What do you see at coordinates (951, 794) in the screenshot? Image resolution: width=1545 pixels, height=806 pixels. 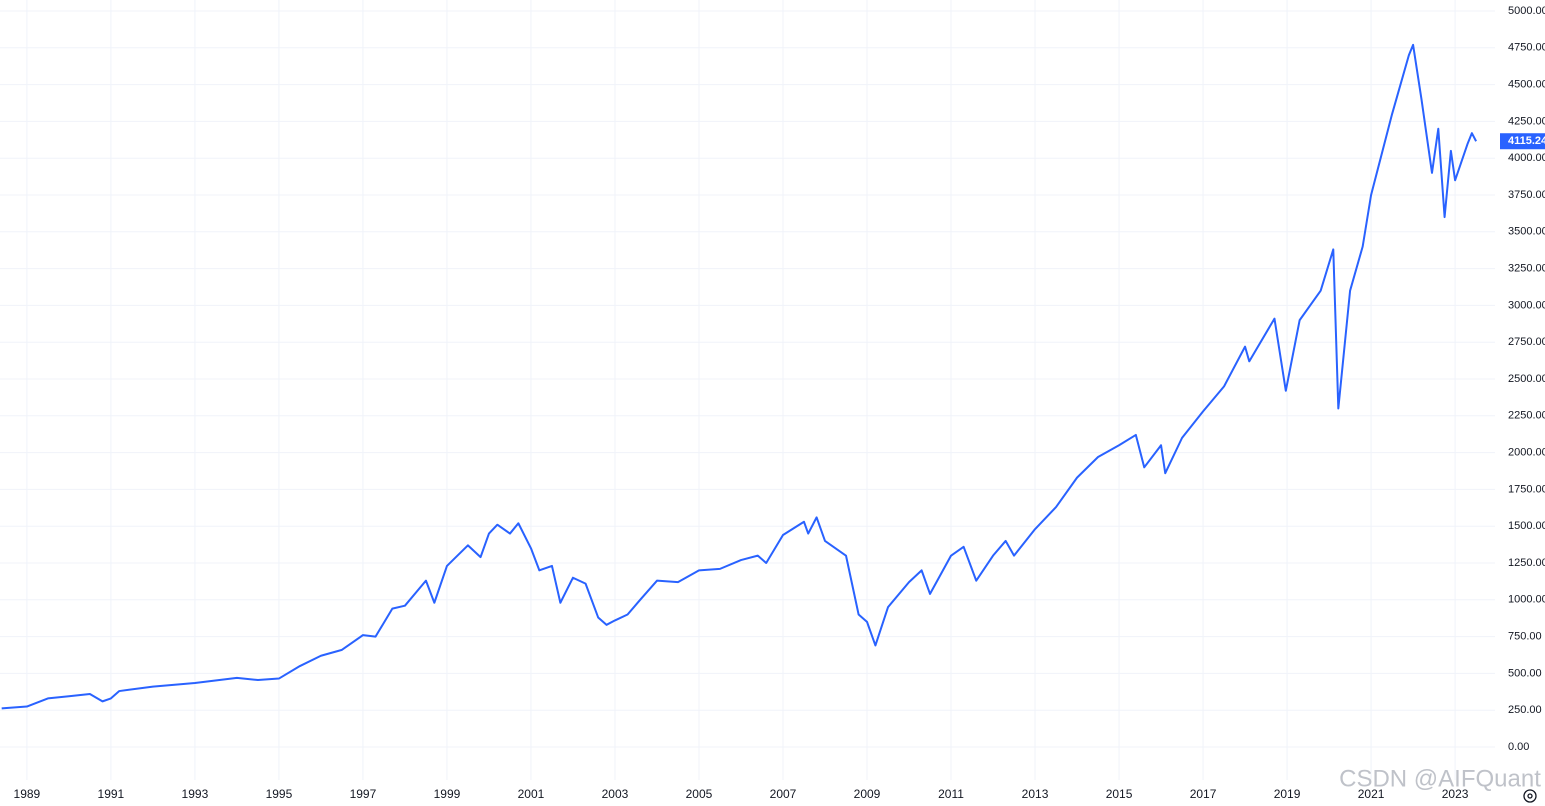 I see `x-tick-label: 2011` at bounding box center [951, 794].